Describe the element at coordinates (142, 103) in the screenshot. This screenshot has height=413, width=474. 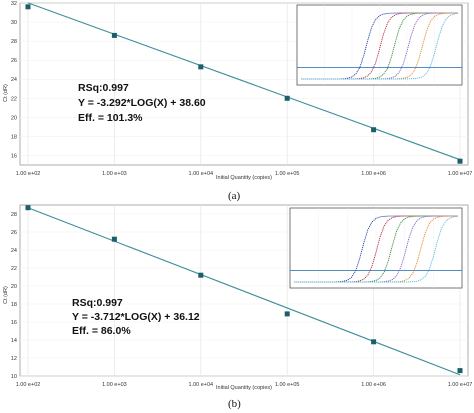
I see `fit-annotation: Y = -3.292*LOG(X) + 38.60` at that location.